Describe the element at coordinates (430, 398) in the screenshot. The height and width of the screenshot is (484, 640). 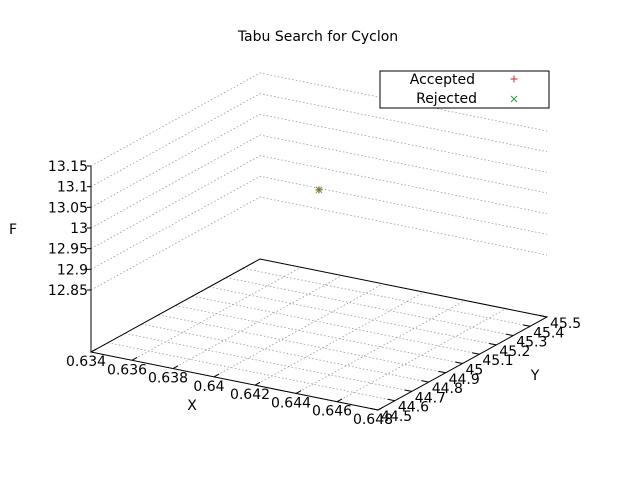
I see `y-tick-label: 44.7` at that location.